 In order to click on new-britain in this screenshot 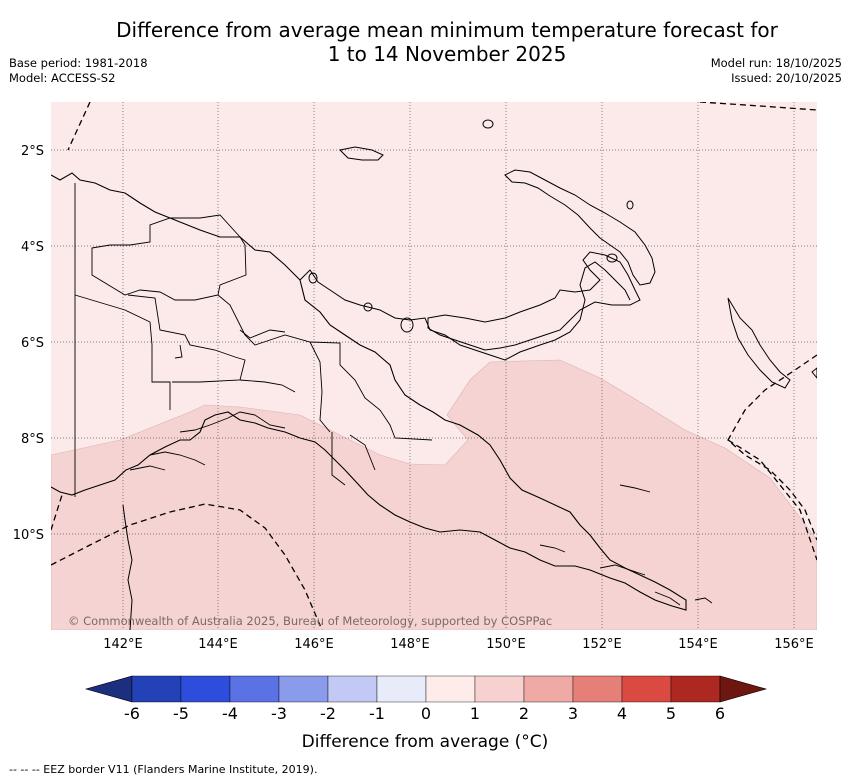, I will do `click(534, 301)`.